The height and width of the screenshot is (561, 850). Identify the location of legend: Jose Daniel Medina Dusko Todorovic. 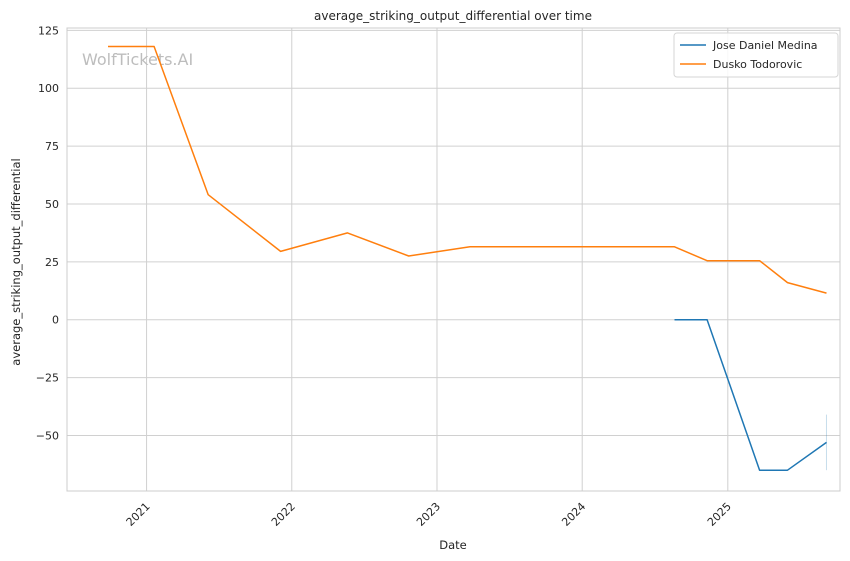
(756, 55).